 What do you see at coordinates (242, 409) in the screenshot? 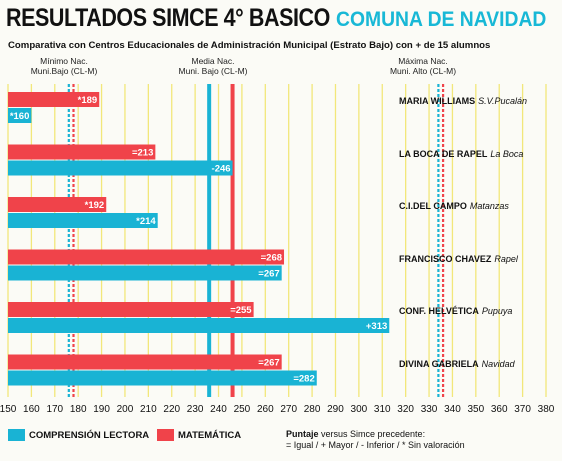
I see `x-tick-label: 250` at bounding box center [242, 409].